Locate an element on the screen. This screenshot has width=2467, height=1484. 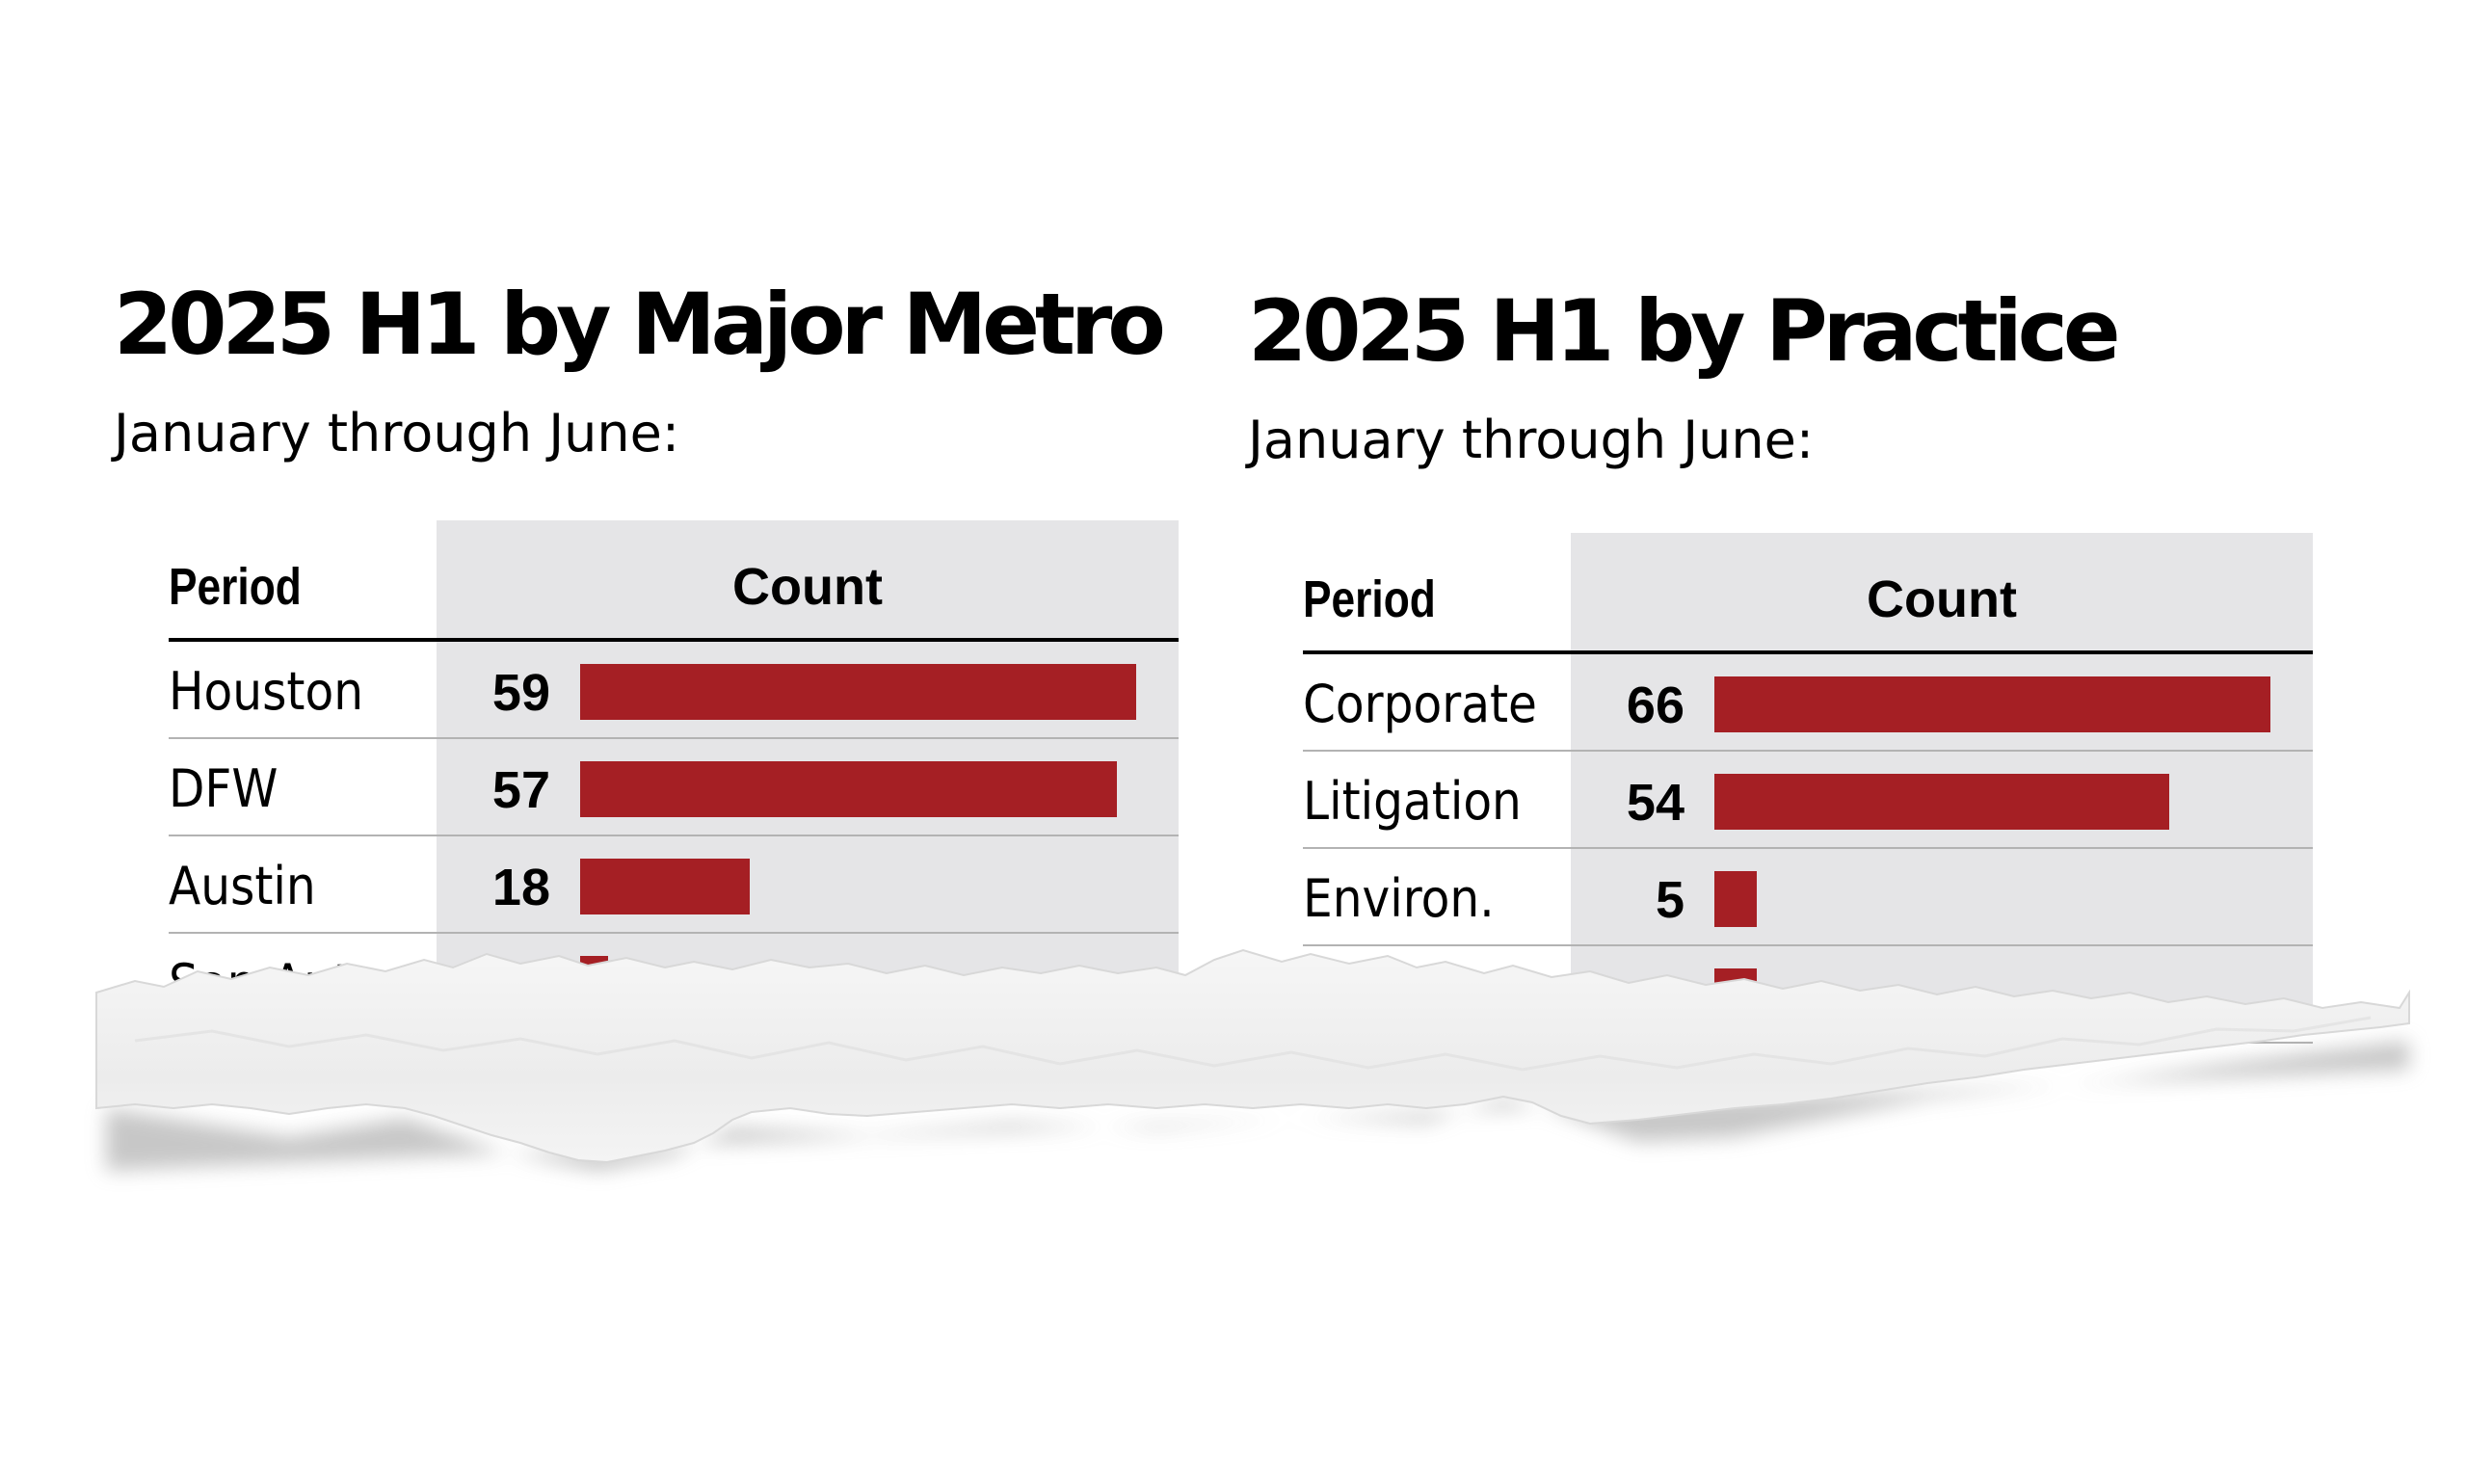
table-row: Environ. 5 is located at coordinates (1808, 897).